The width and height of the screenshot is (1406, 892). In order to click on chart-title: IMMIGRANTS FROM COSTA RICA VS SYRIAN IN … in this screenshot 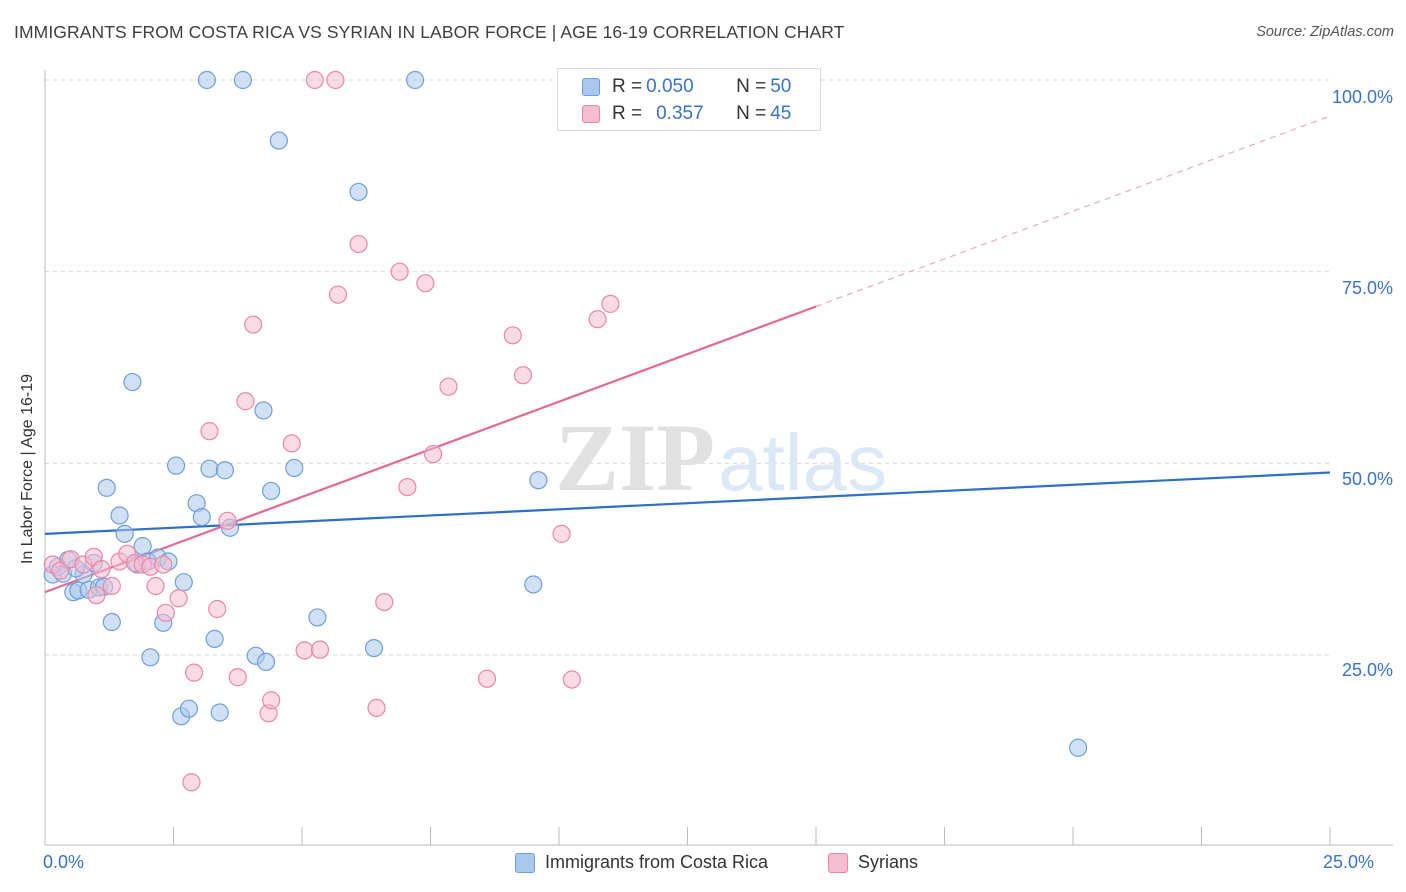, I will do `click(429, 32)`.